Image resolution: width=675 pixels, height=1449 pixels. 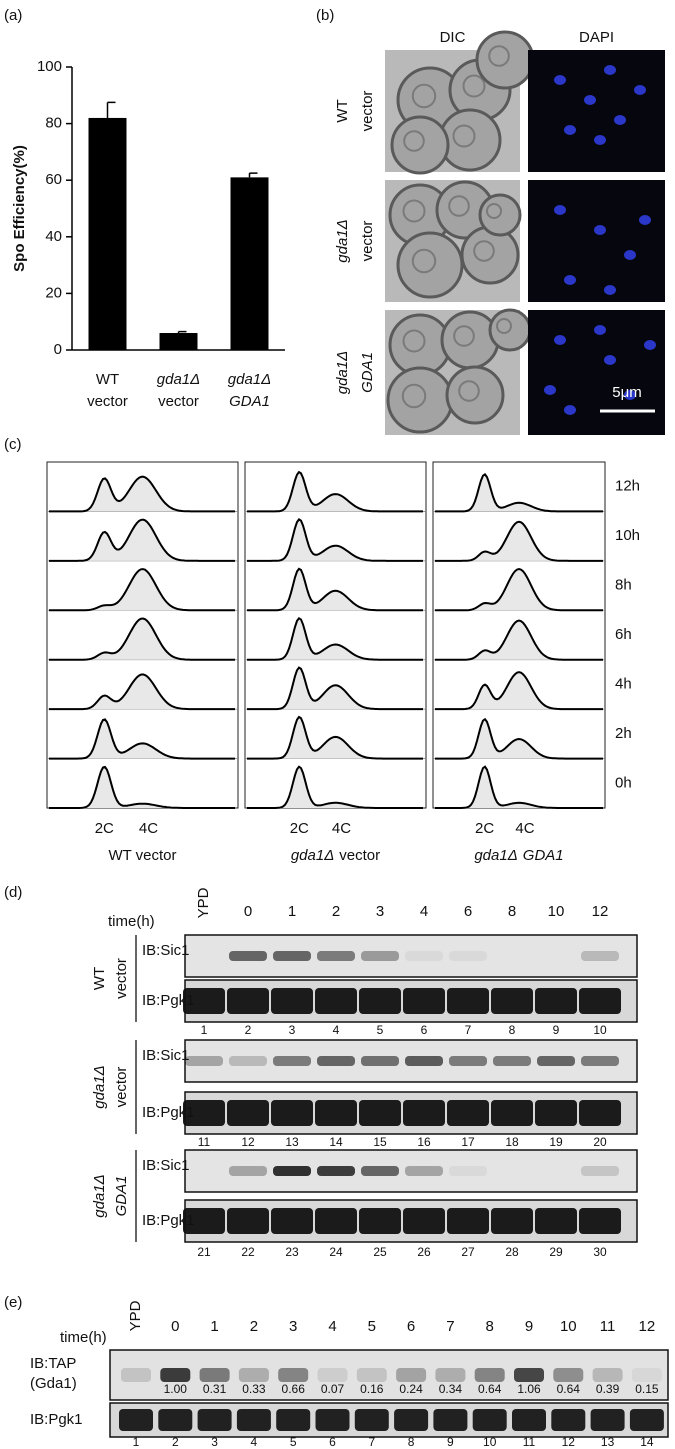 What do you see at coordinates (99, 1195) in the screenshot?
I see `group-label: gda1Δ` at bounding box center [99, 1195].